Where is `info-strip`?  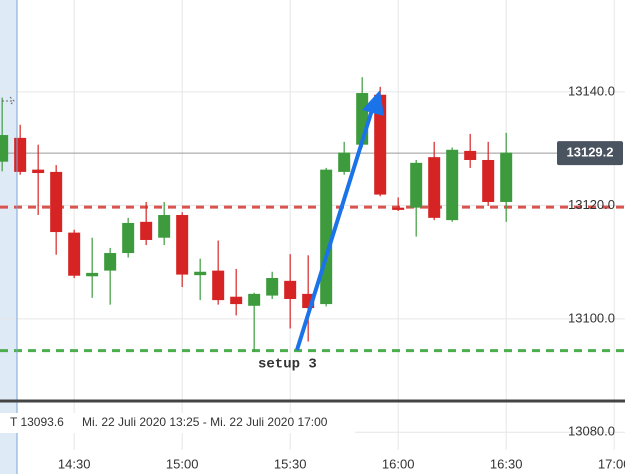 info-strip is located at coordinates (177, 423).